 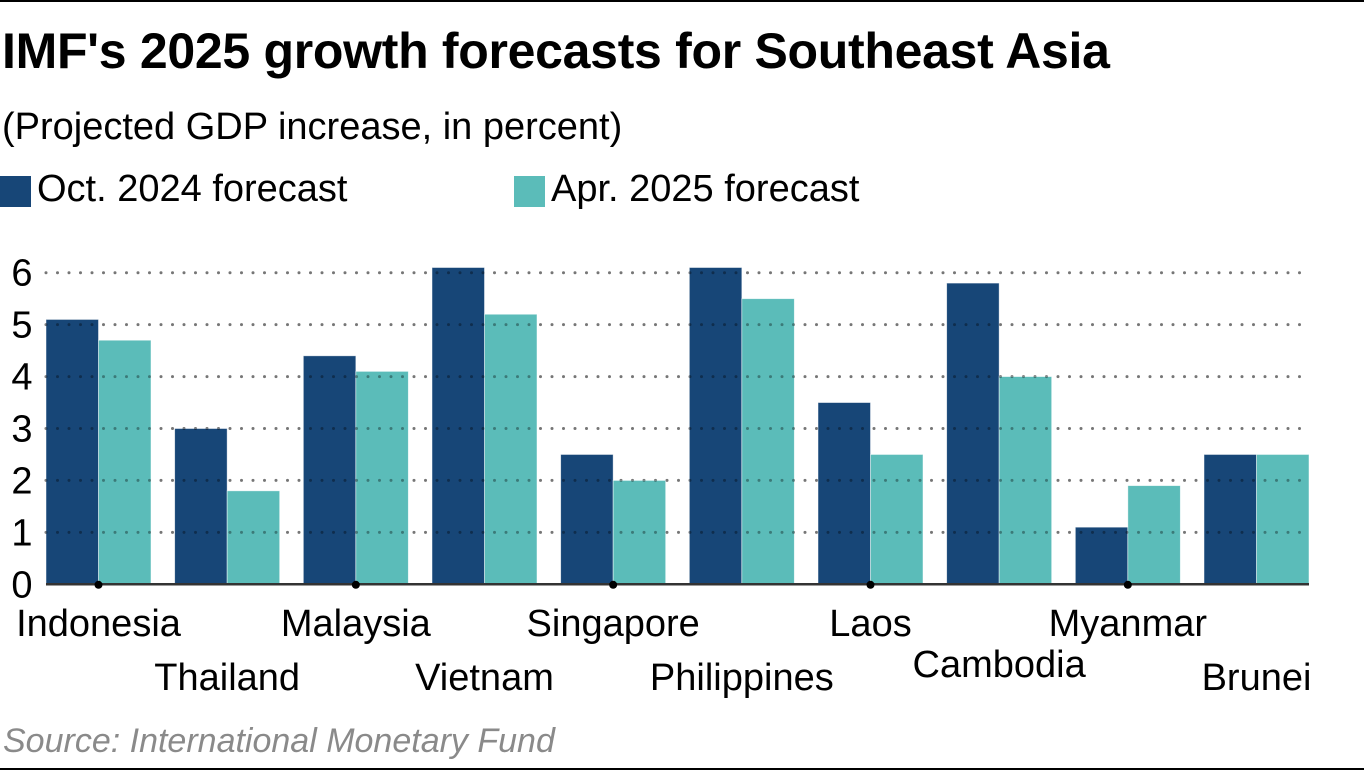 I want to click on source-note: Source: International Monetary Fund, so click(x=279, y=741).